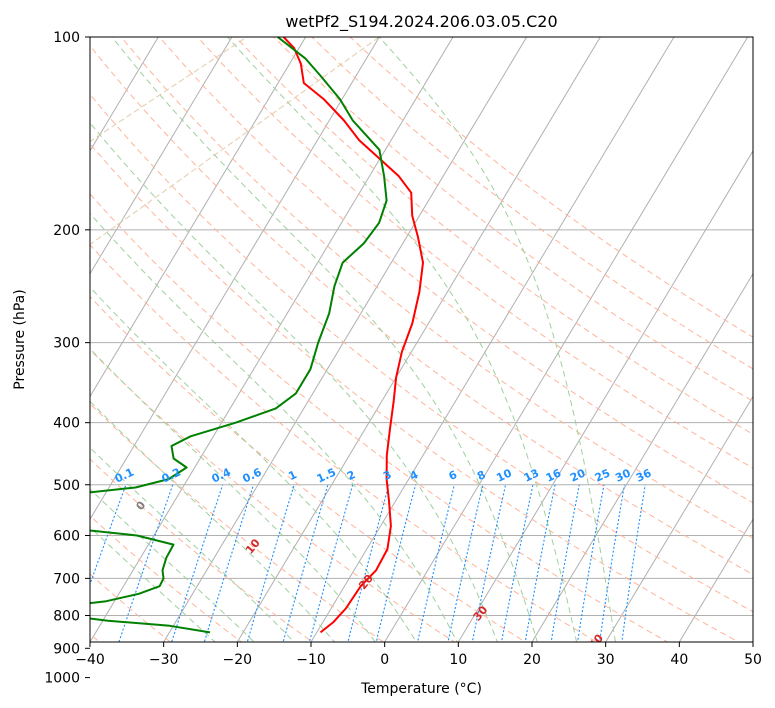 The width and height of the screenshot is (775, 708). I want to click on mixing-ratio-label: 6, so click(453, 475).